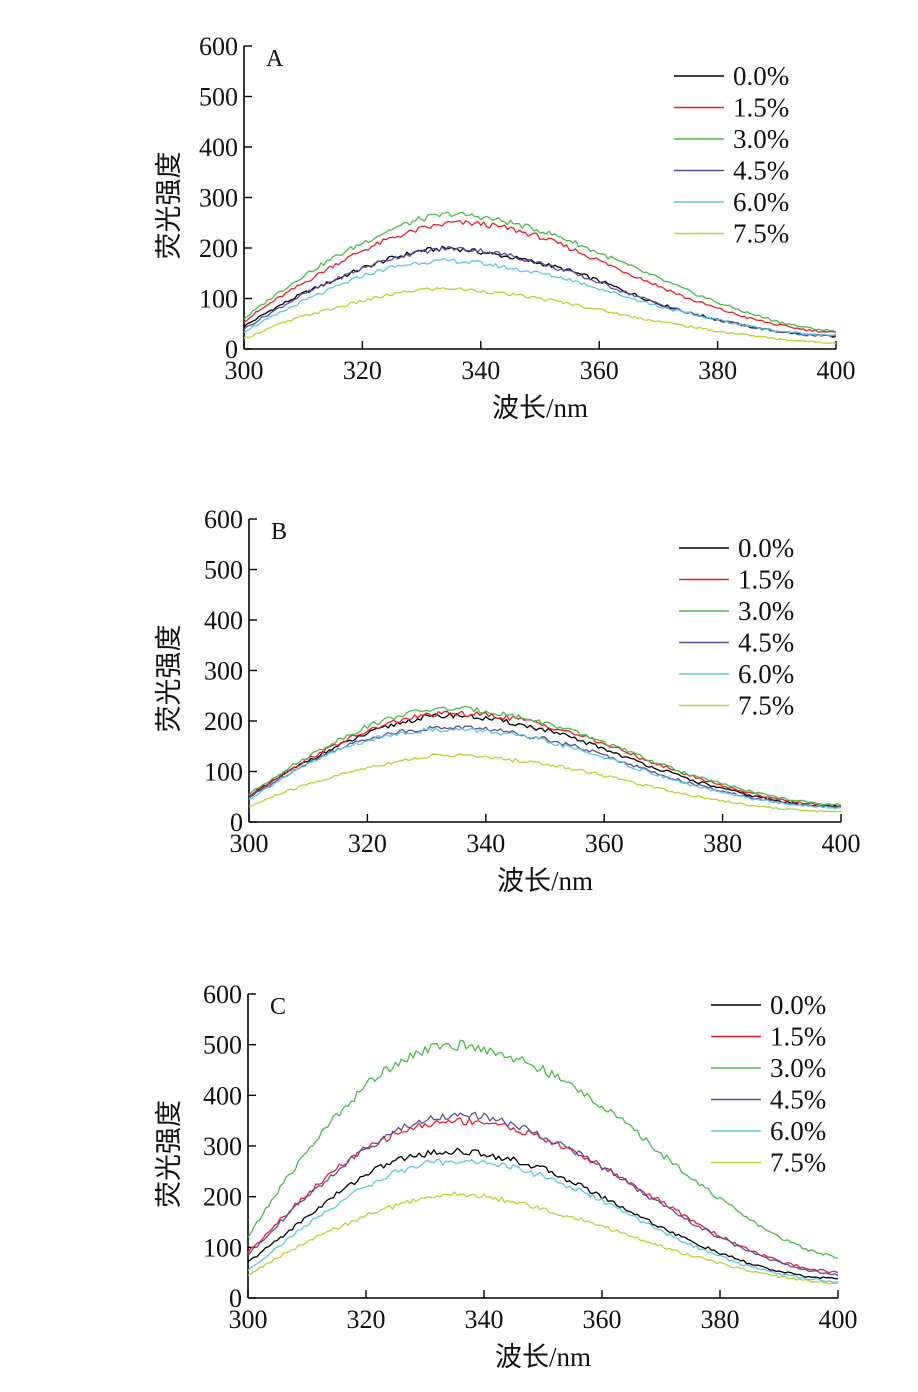 The height and width of the screenshot is (1392, 918). What do you see at coordinates (275, 59) in the screenshot?
I see `panel-label: A` at bounding box center [275, 59].